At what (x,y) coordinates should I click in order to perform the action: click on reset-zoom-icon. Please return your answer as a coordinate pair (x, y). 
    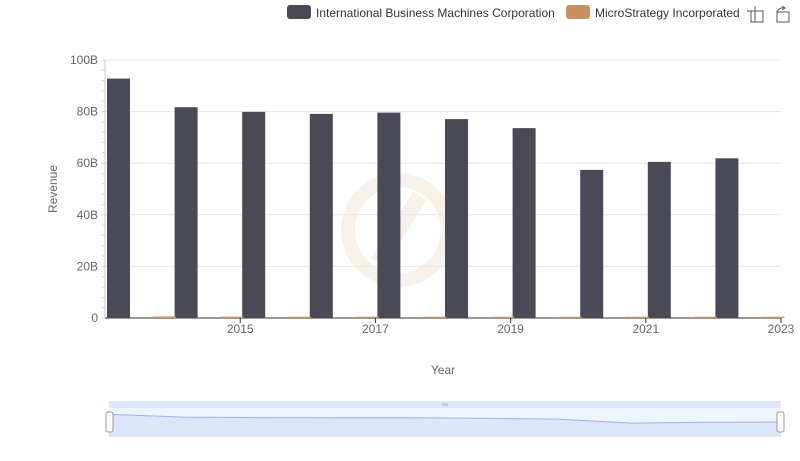
    Looking at the image, I should click on (783, 14).